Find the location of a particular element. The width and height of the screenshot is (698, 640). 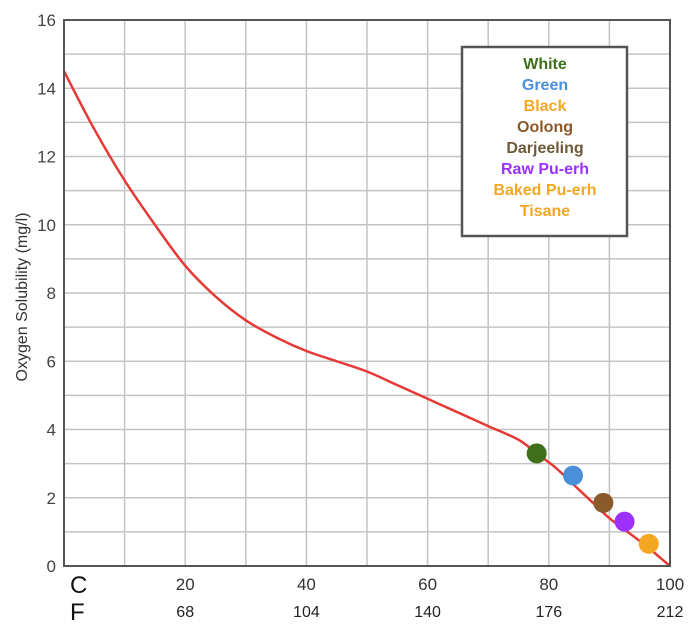

x-tick-label-celsius: 20 is located at coordinates (185, 584).